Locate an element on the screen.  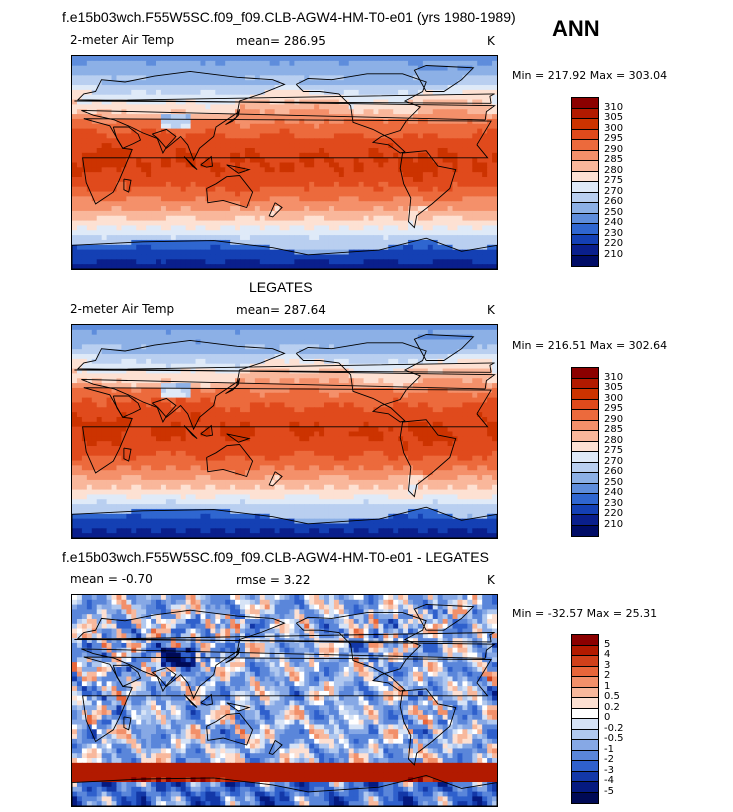
colorbar-label: 0.5 is located at coordinates (612, 696).